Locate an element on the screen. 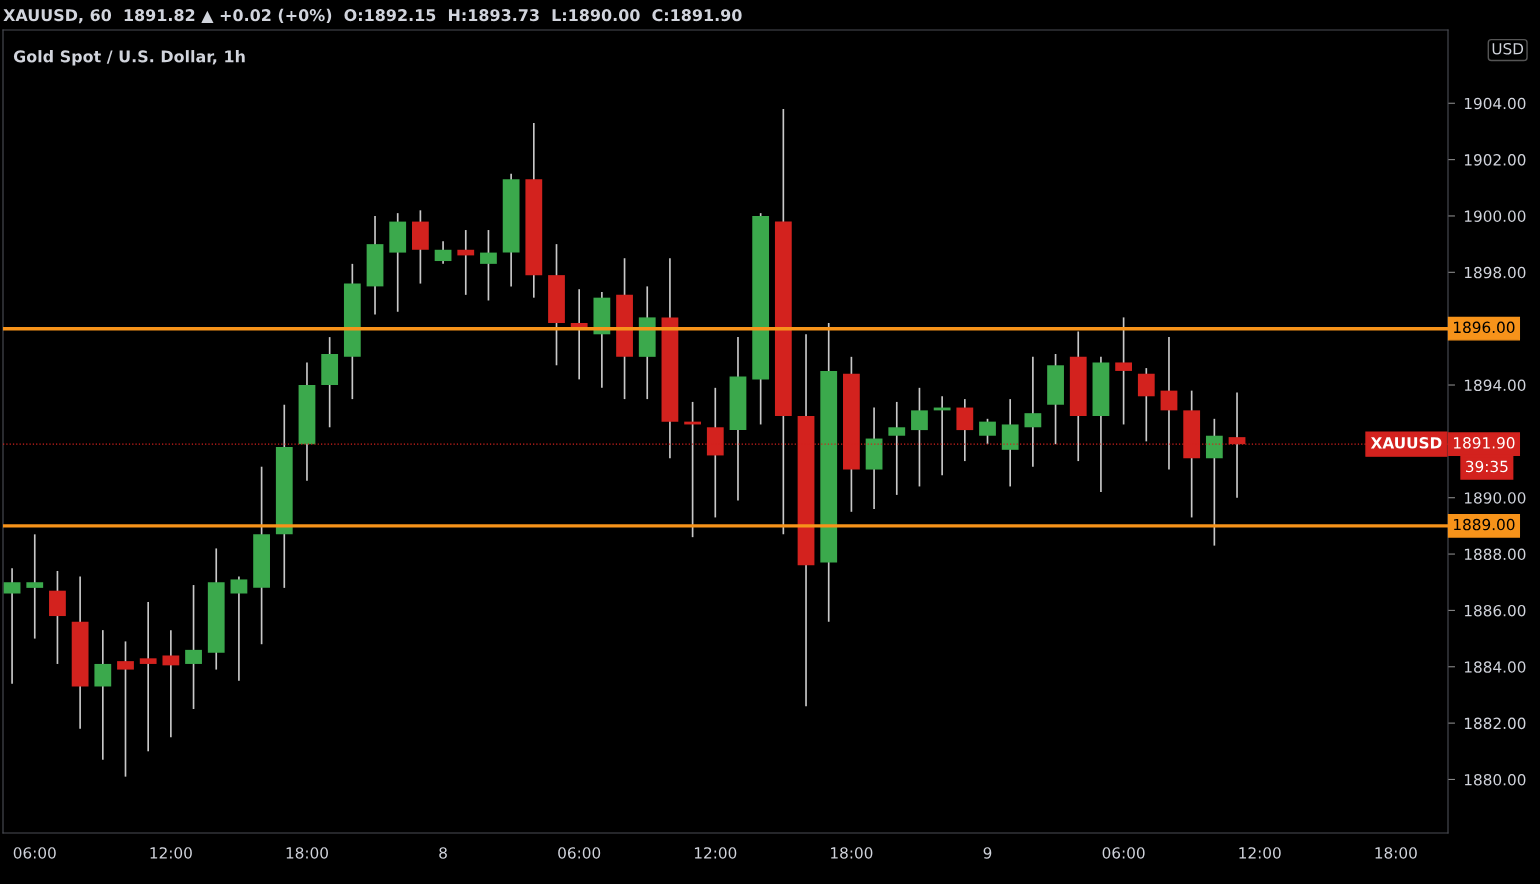 The width and height of the screenshot is (1540, 884). y-tick-label: 1894.00 is located at coordinates (1495, 385).